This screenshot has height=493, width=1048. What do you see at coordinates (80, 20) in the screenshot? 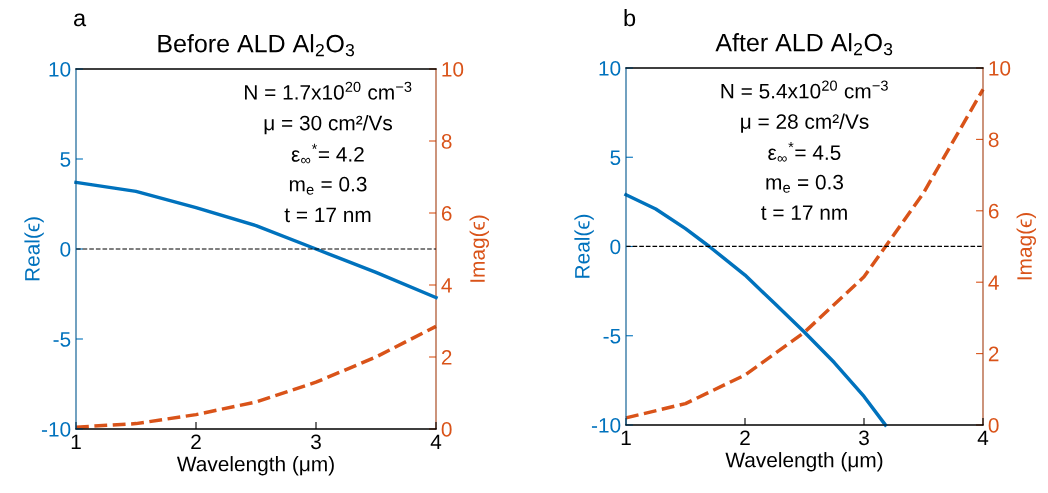
I see `text: a` at bounding box center [80, 20].